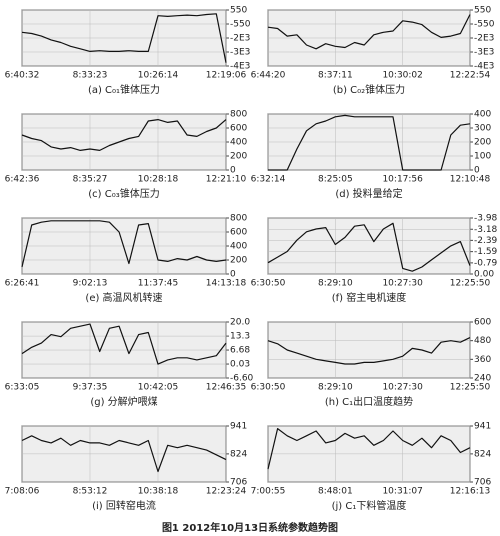  Describe the element at coordinates (242, 379) in the screenshot. I see `y-tick-label: -6.60` at that location.